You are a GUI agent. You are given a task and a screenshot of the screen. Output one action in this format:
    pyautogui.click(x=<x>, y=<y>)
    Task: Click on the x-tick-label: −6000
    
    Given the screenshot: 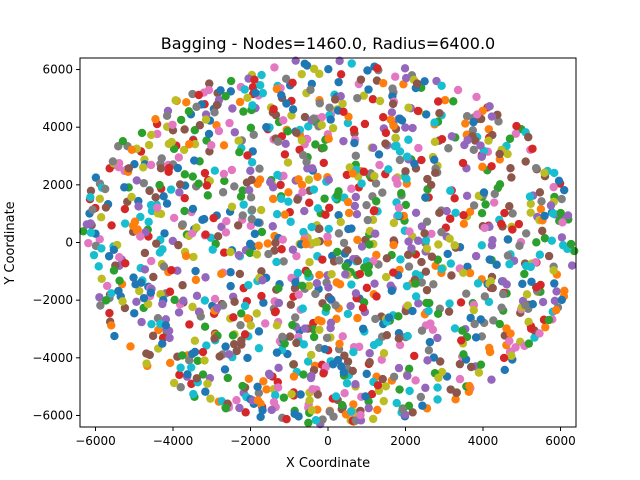 What is the action you would take?
    pyautogui.click(x=95, y=441)
    